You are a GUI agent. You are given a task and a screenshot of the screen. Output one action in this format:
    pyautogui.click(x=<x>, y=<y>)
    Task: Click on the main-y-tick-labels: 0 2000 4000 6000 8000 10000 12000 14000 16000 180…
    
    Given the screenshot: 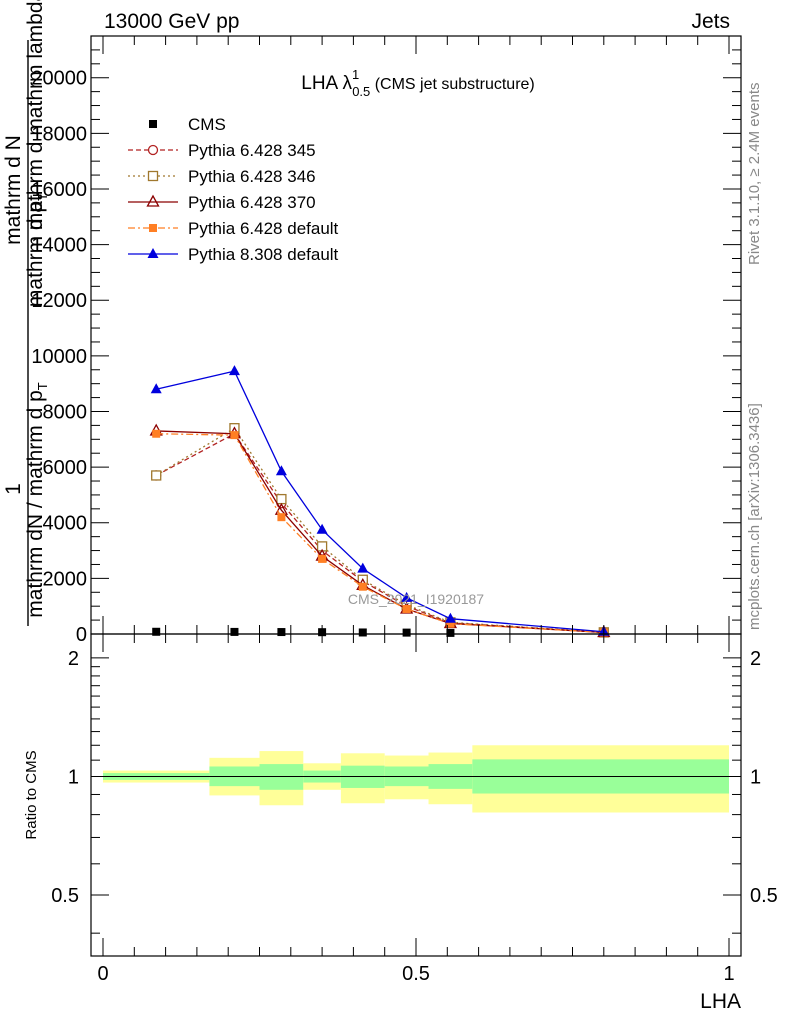 What is the action you would take?
    pyautogui.click(x=59, y=357)
    